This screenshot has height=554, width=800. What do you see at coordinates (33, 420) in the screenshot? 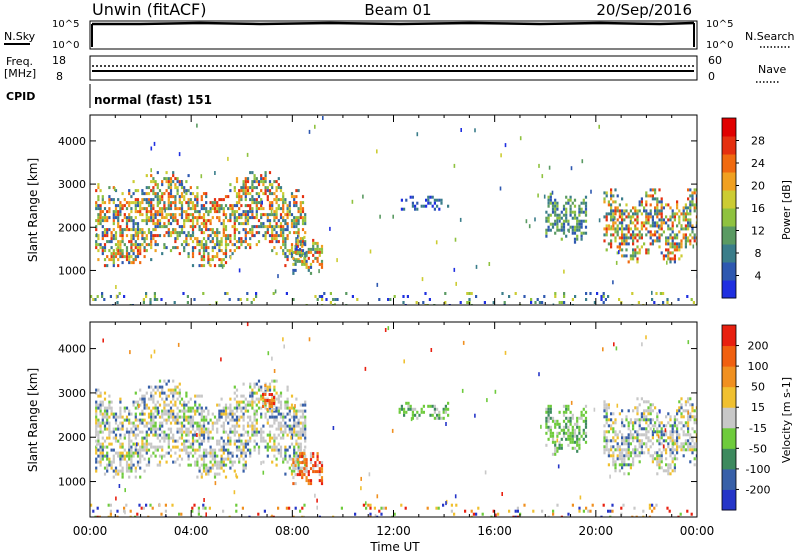
I see `velocity-ylabel: Slant Range [km]` at bounding box center [33, 420].